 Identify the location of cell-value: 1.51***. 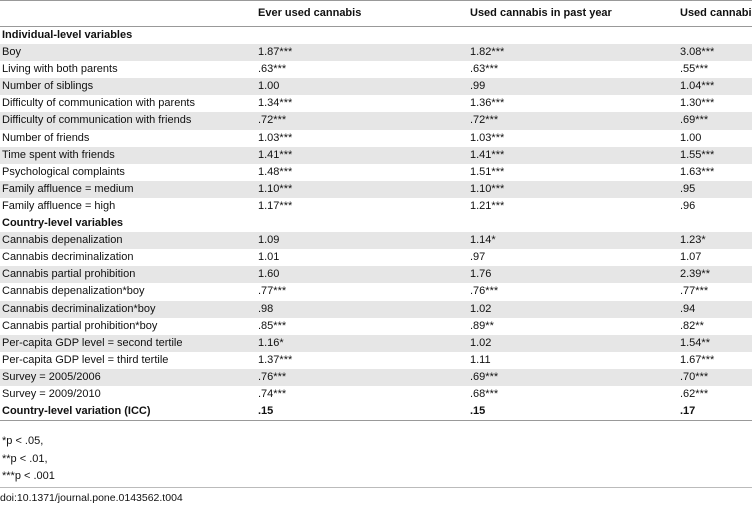
(487, 171).